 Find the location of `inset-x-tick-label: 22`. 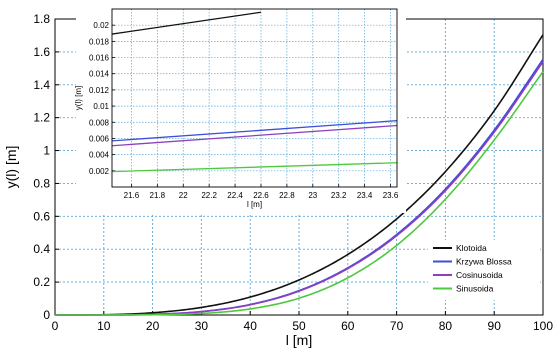

inset-x-tick-label: 22 is located at coordinates (183, 195).